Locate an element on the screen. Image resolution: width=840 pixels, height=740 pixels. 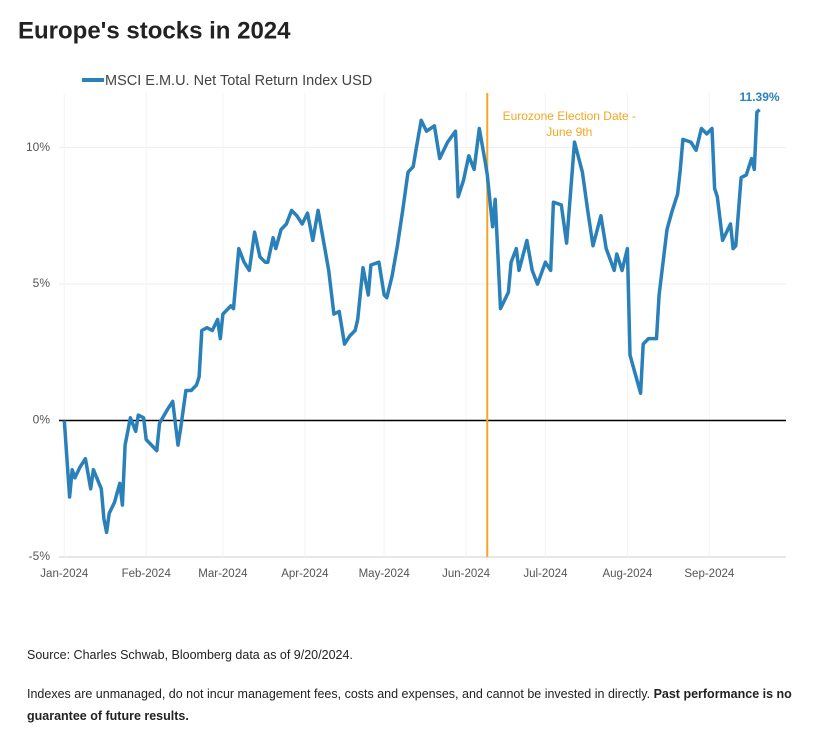
x-tick-label: Jan-2024 is located at coordinates (64, 574).